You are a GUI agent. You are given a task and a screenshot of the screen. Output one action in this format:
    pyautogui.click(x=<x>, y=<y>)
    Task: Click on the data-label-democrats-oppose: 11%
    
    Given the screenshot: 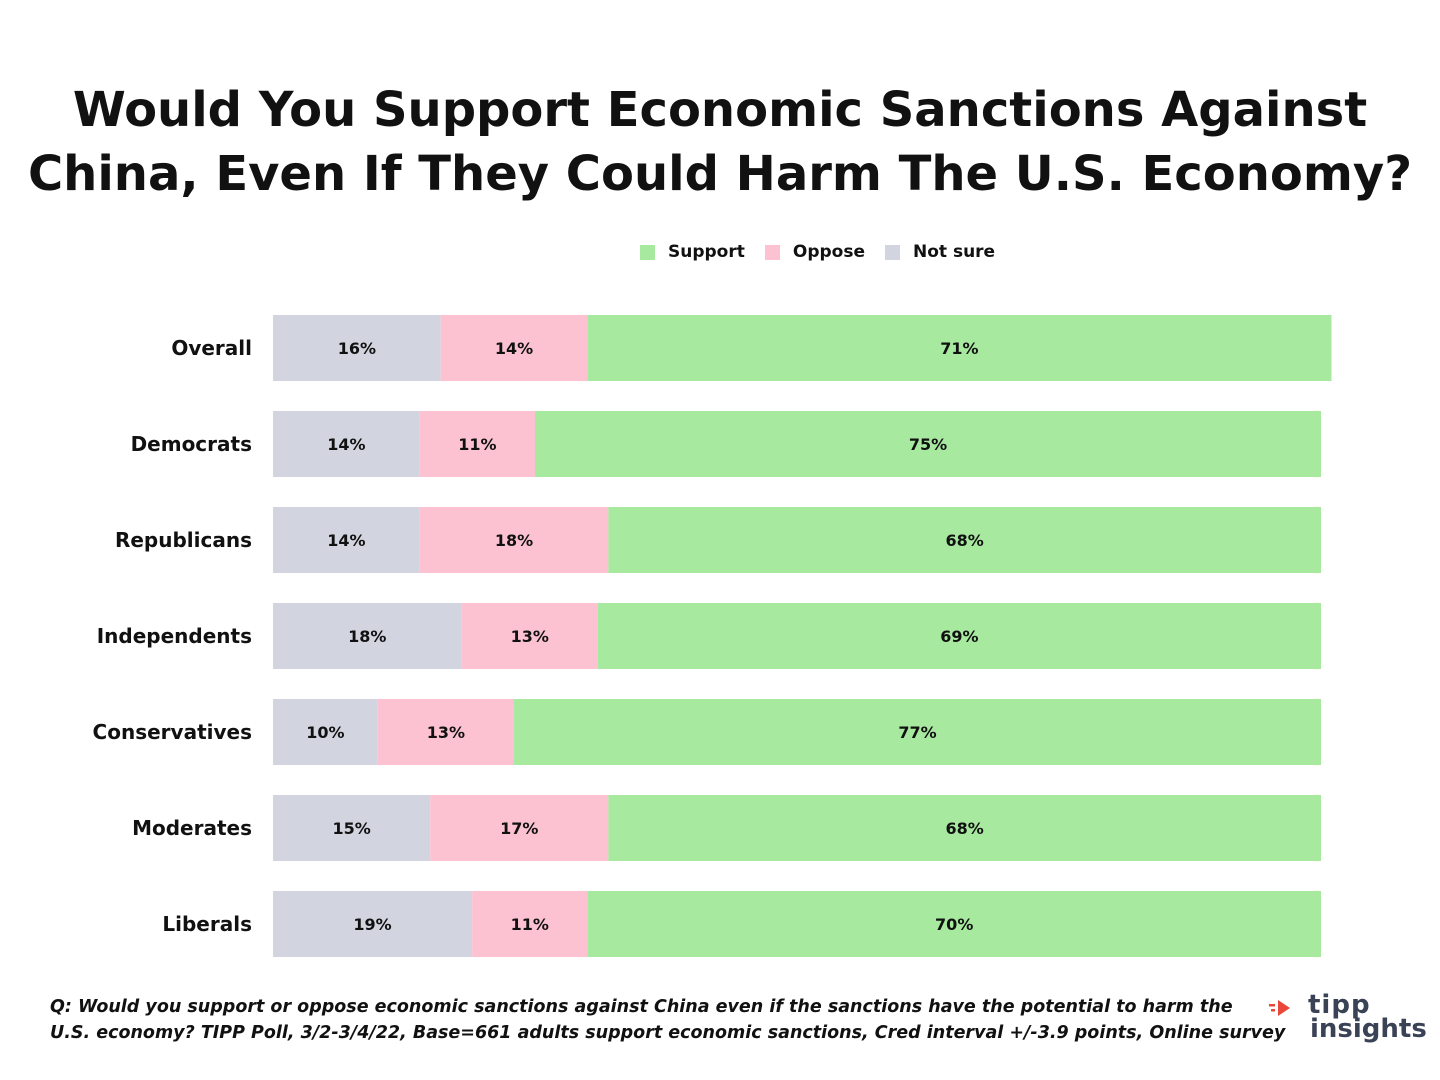 What is the action you would take?
    pyautogui.click(x=477, y=444)
    